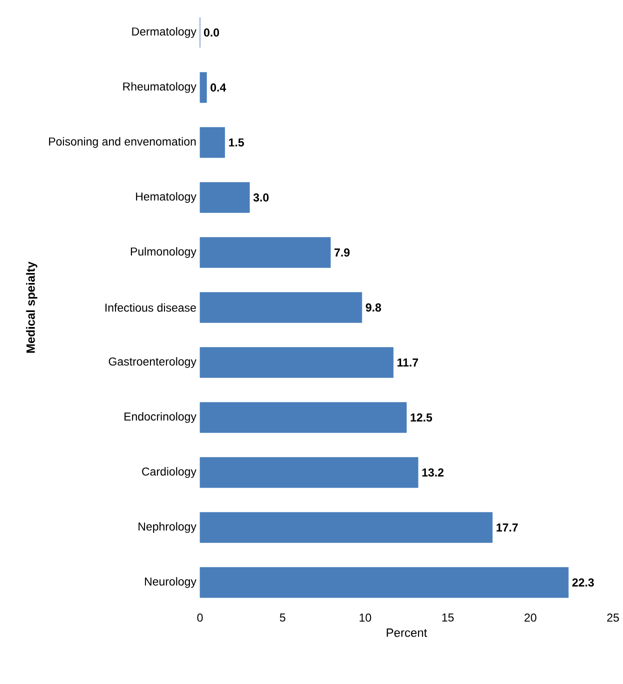 The height and width of the screenshot is (684, 623). I want to click on data-label: 13.2, so click(433, 472).